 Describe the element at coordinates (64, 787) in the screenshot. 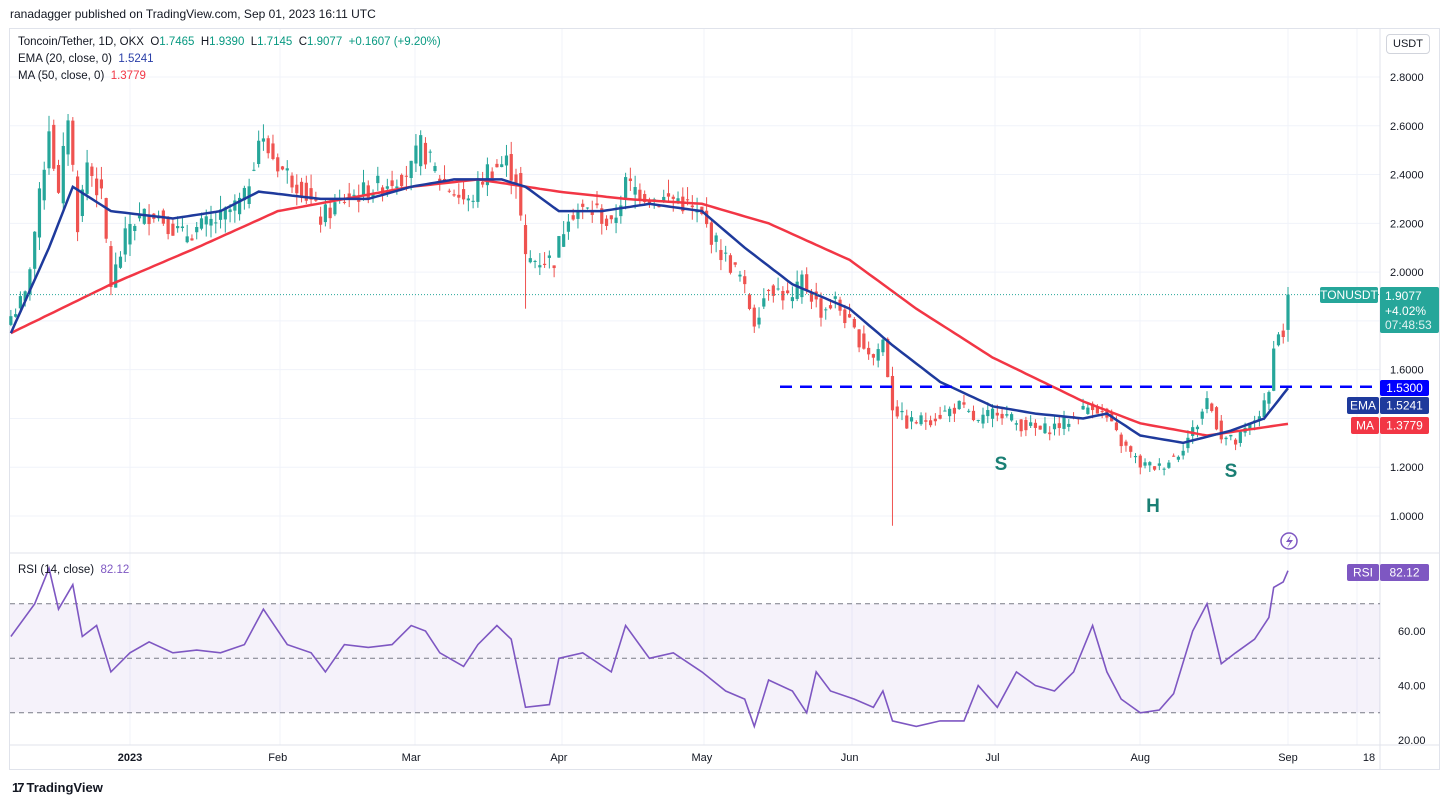

I see `brand-name: TradingView` at that location.